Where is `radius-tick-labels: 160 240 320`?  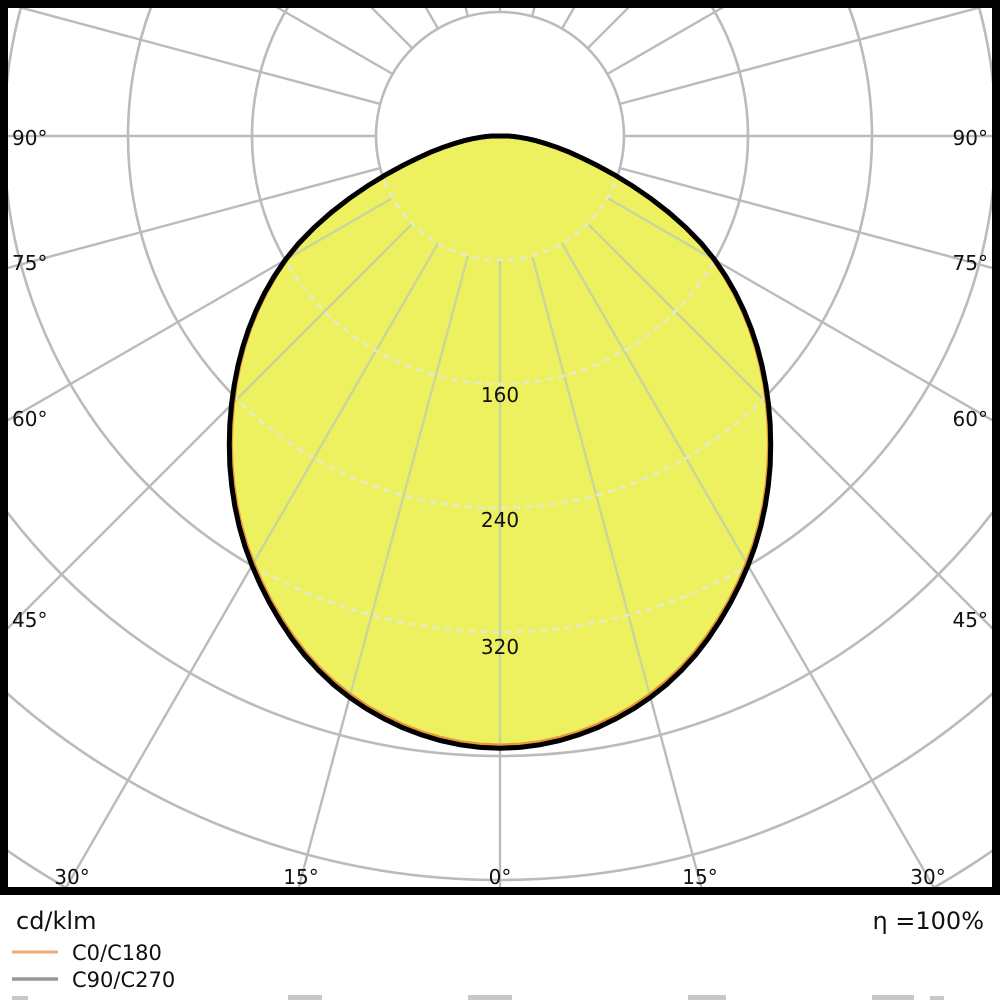 radius-tick-labels: 160 240 320 is located at coordinates (500, 521).